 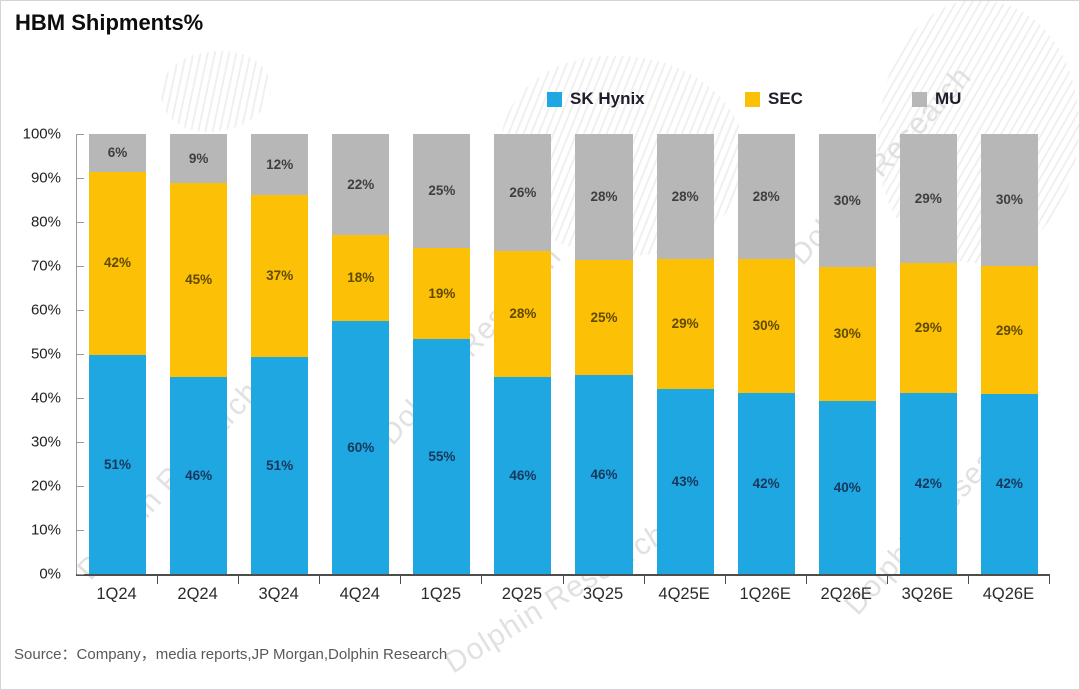 I want to click on y-tick-label: 90%, so click(x=45, y=178).